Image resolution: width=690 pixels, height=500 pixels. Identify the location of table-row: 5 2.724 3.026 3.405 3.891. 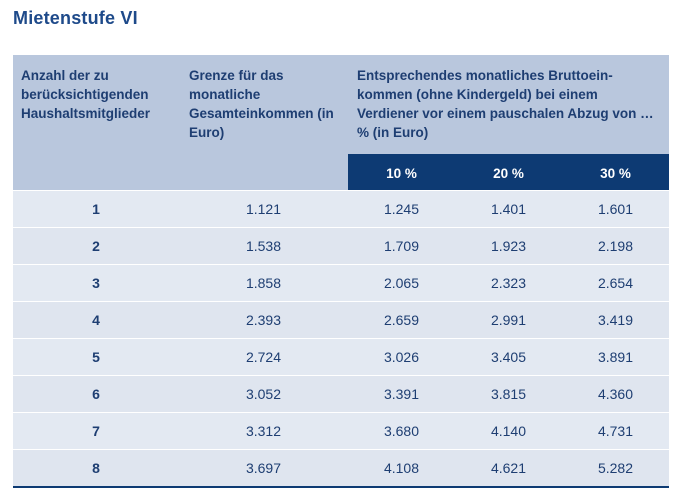
(341, 356).